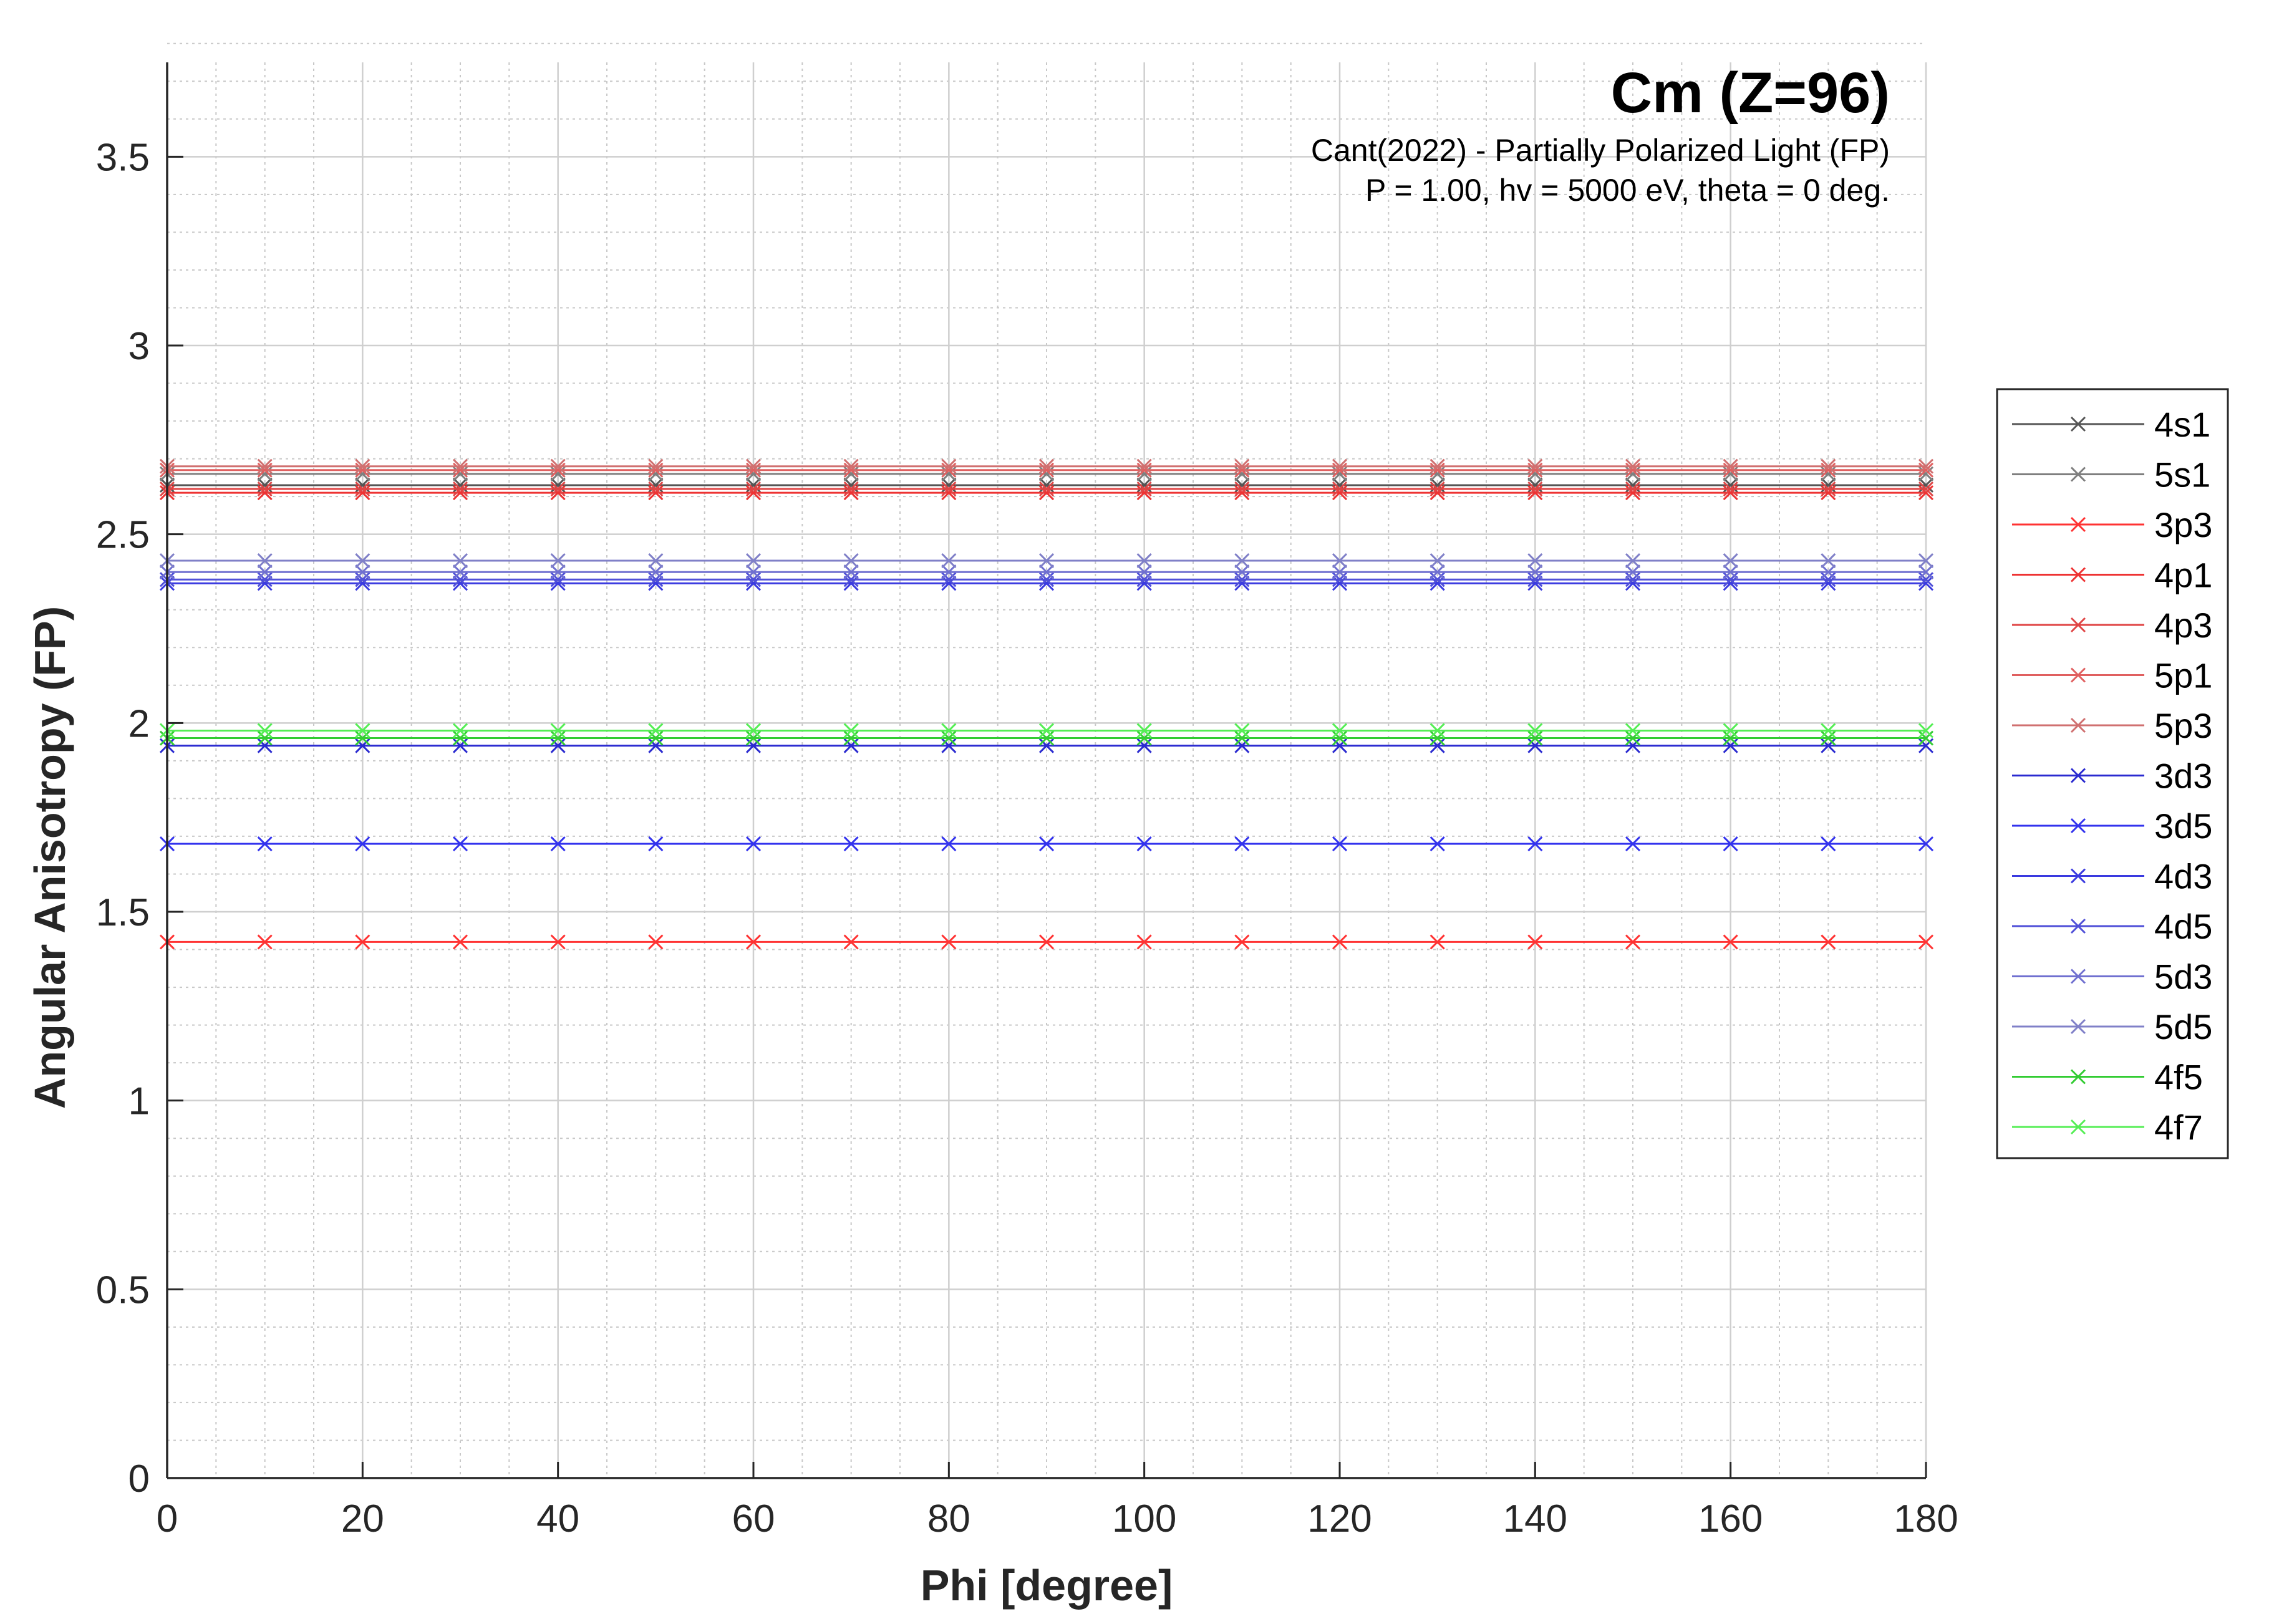 Image resolution: width=2274 pixels, height=1624 pixels. I want to click on y-tick-label: 1, so click(139, 1101).